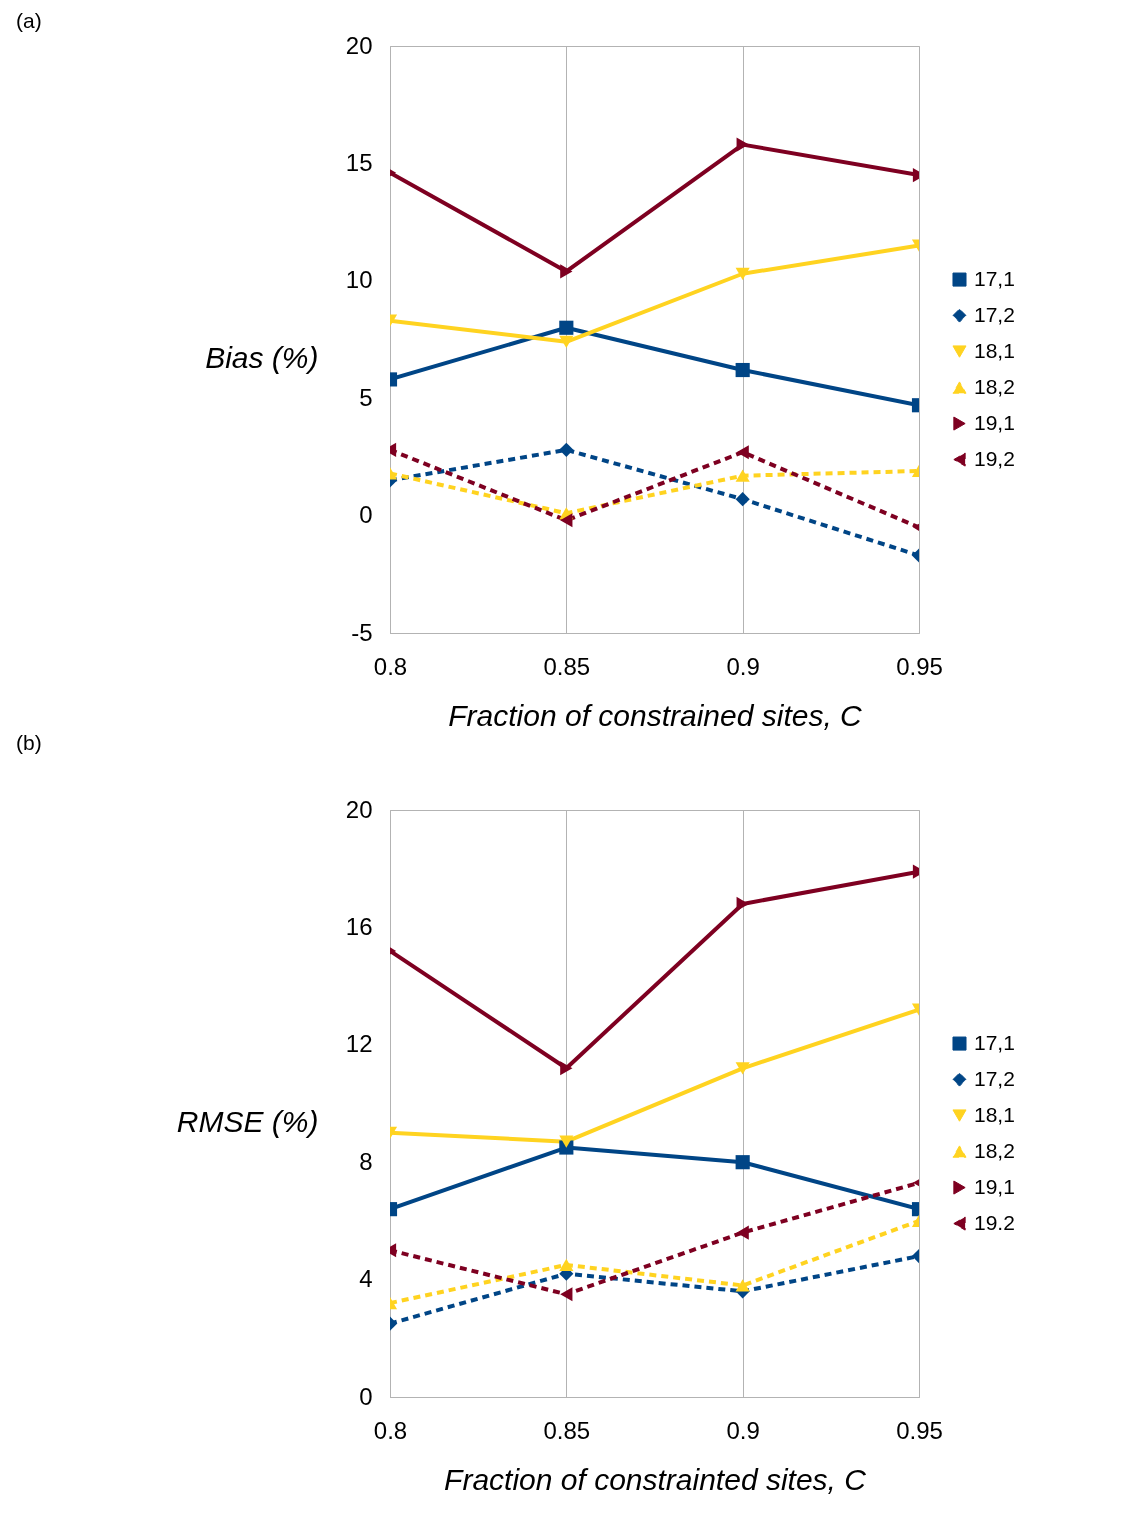  What do you see at coordinates (655, 715) in the screenshot?
I see `x-axis-title: Fraction of constrained sites, C` at bounding box center [655, 715].